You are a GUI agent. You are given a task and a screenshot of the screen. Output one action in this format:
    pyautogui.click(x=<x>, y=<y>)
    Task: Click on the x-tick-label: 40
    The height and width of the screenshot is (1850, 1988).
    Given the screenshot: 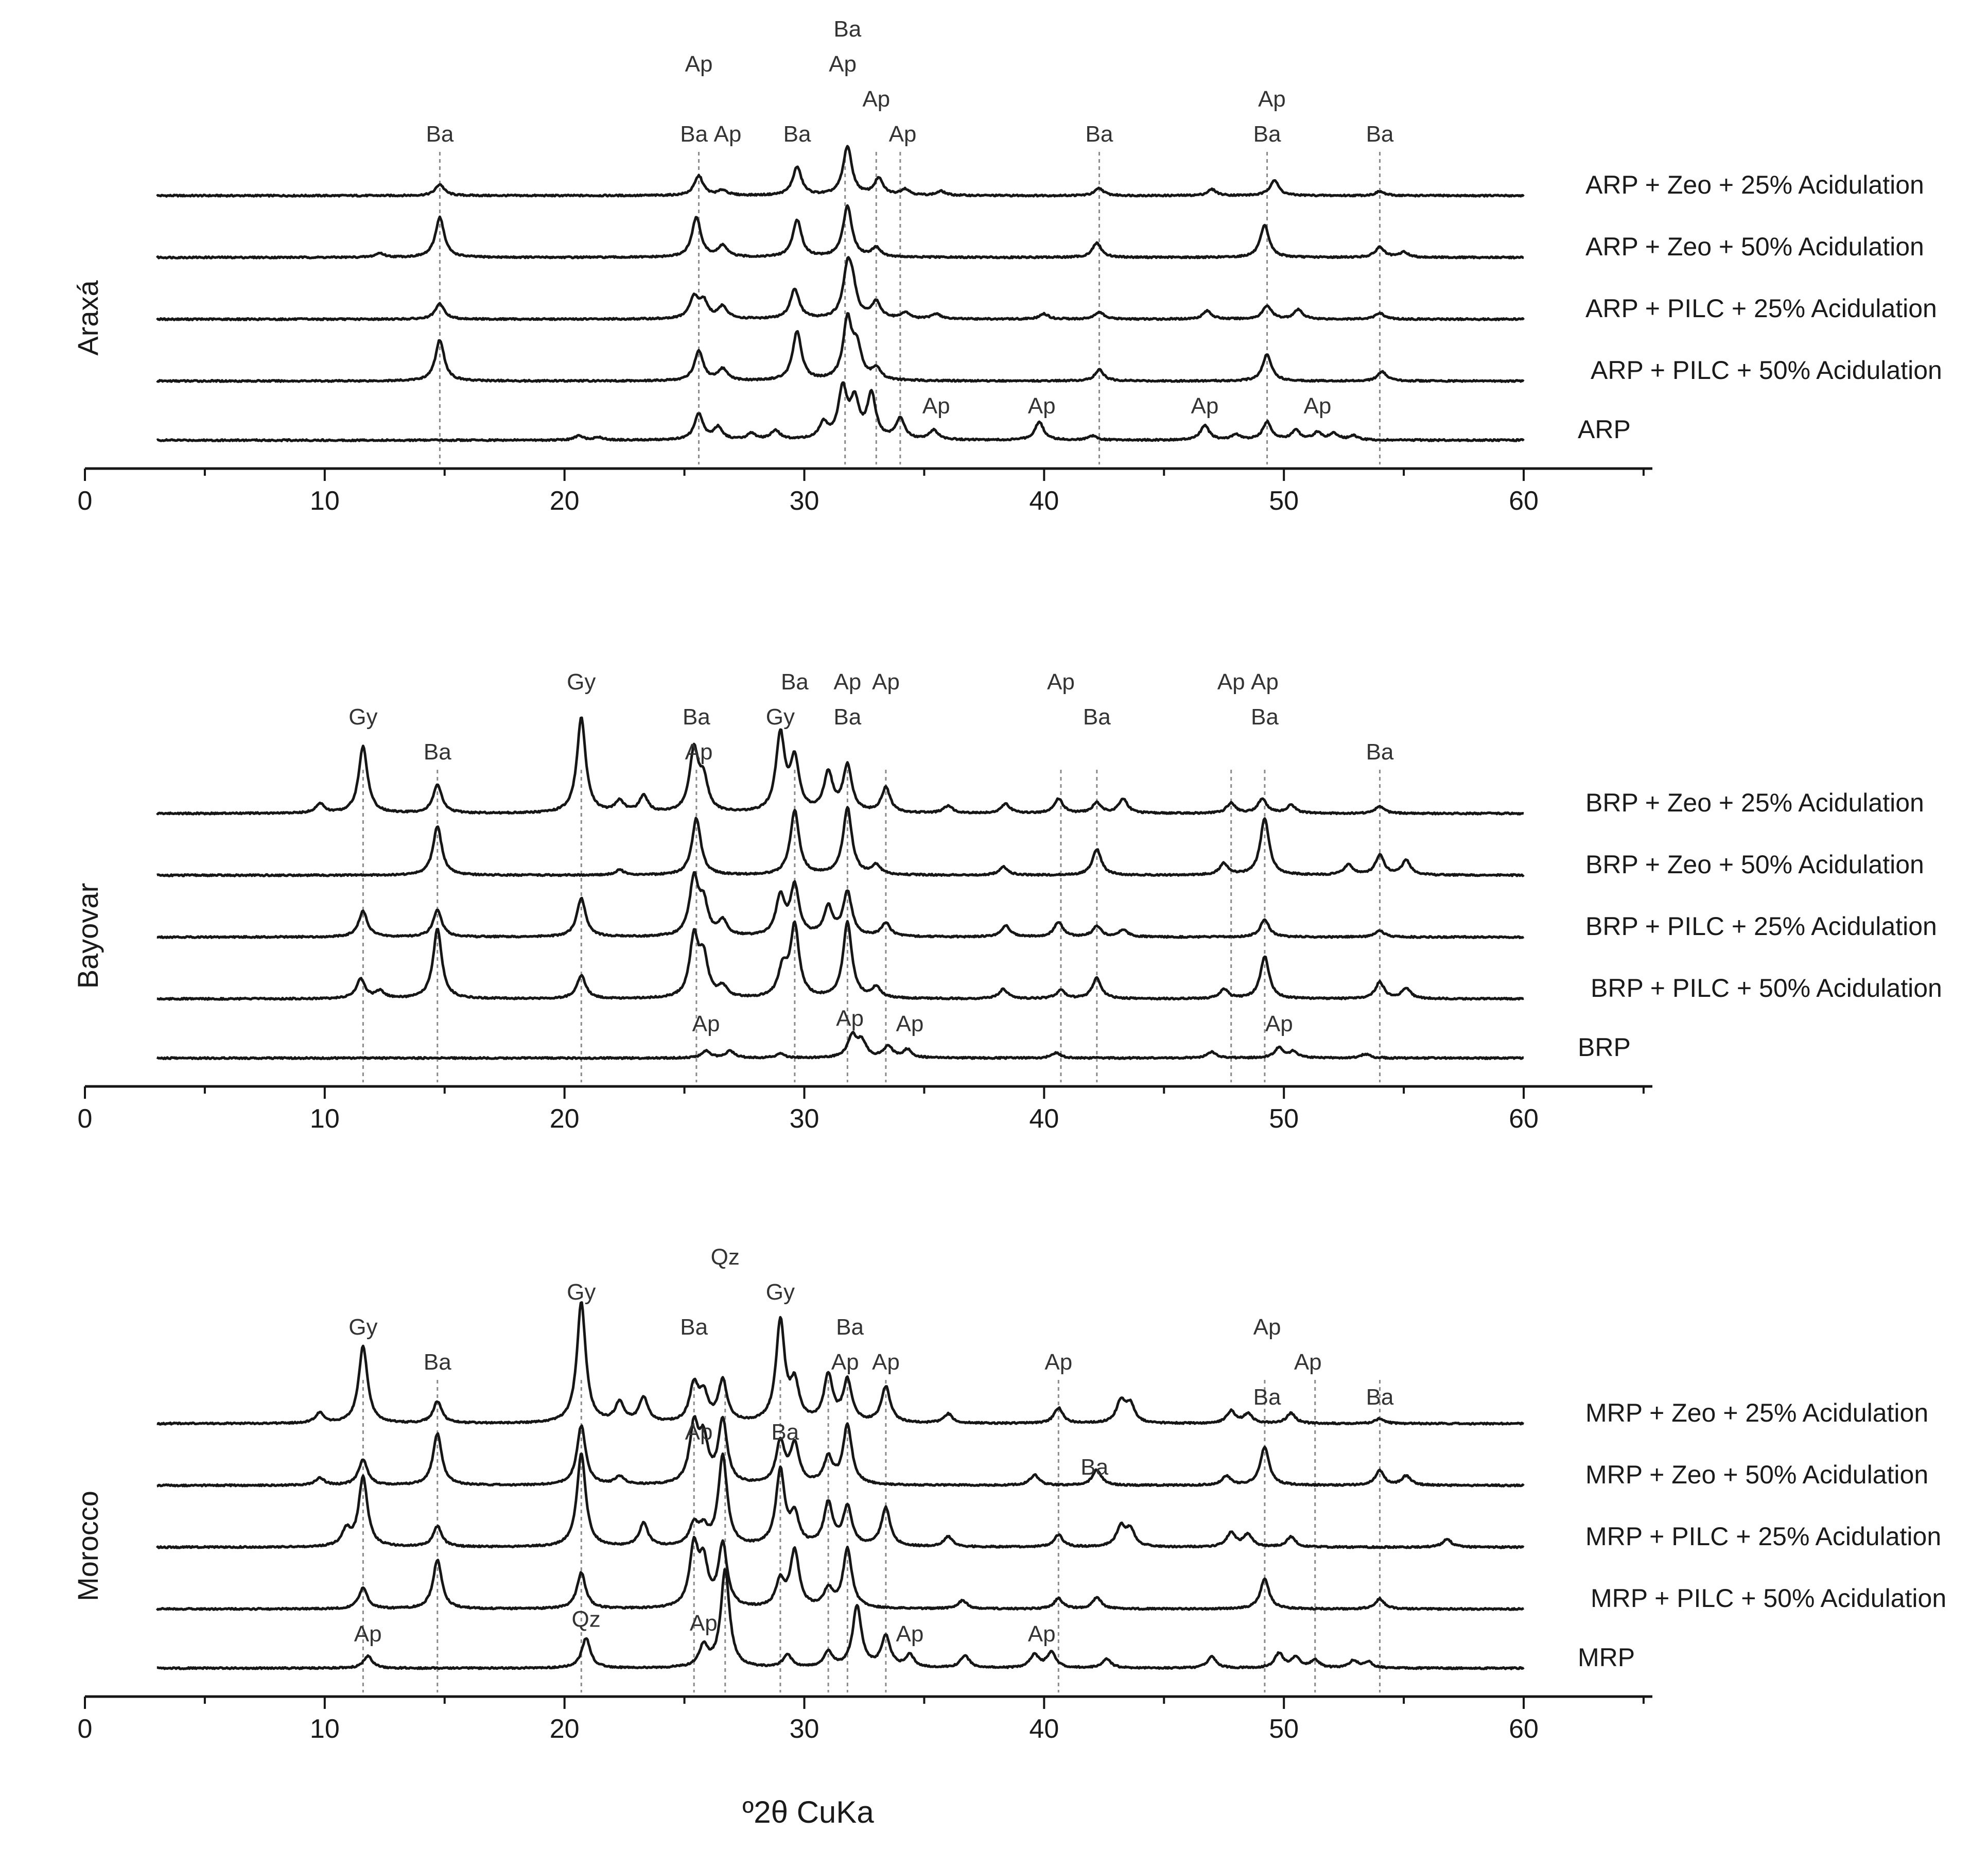 What is the action you would take?
    pyautogui.click(x=1044, y=501)
    